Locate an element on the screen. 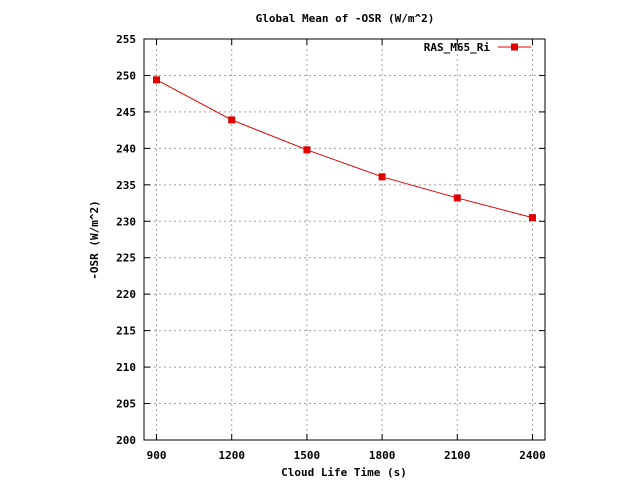 The image size is (640, 480). y-tick-label: 245 is located at coordinates (126, 112).